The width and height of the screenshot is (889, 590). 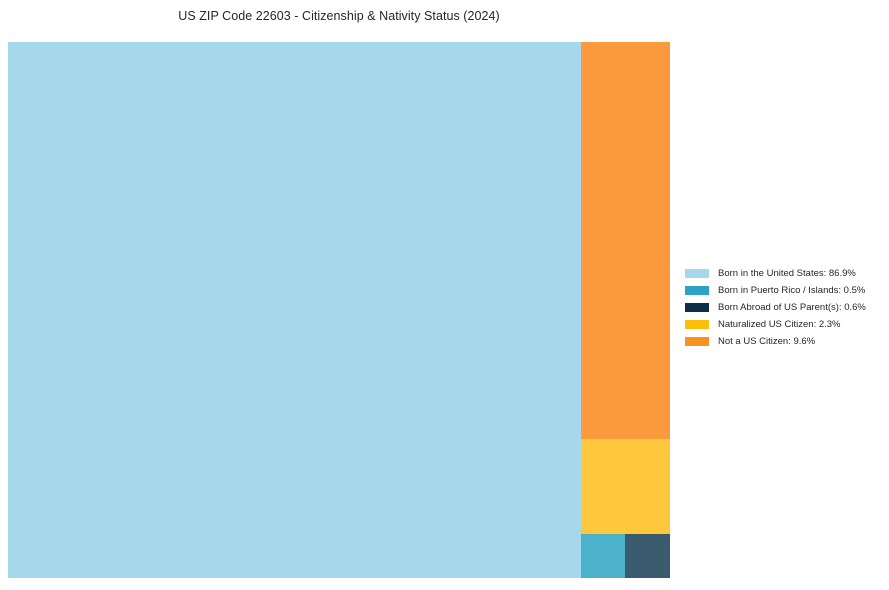 I want to click on legend-item-naturalized-us-citizen: Naturalized US Citizen: 2.3%, so click(x=785, y=324).